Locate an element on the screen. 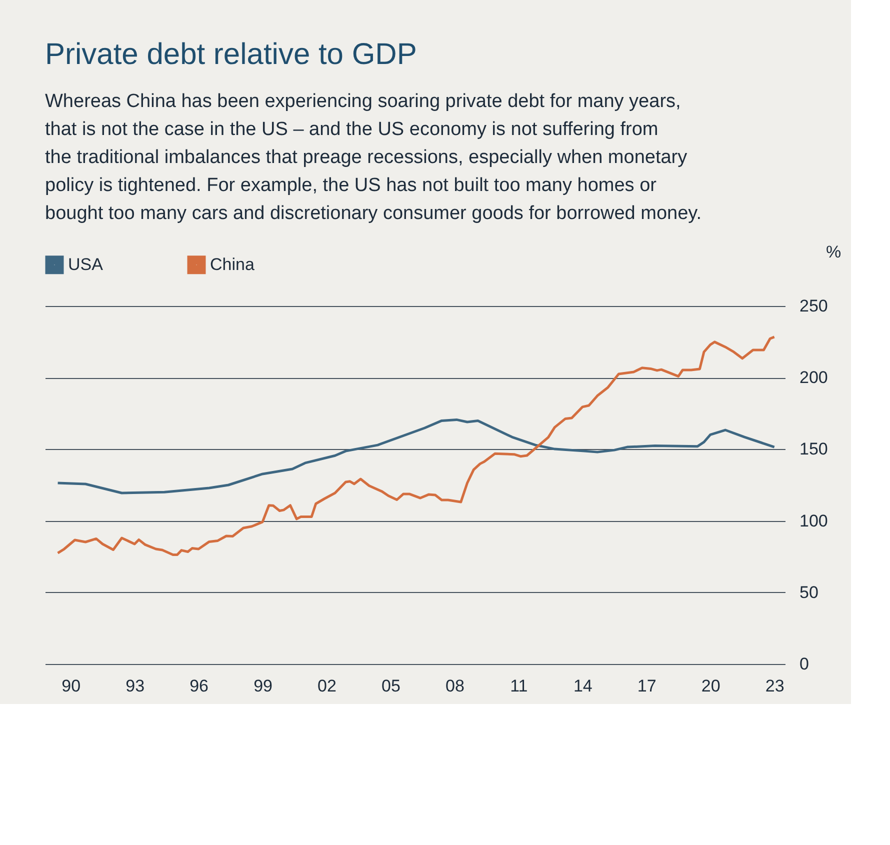 This screenshot has height=845, width=890. x-tick-label: 17 is located at coordinates (646, 686).